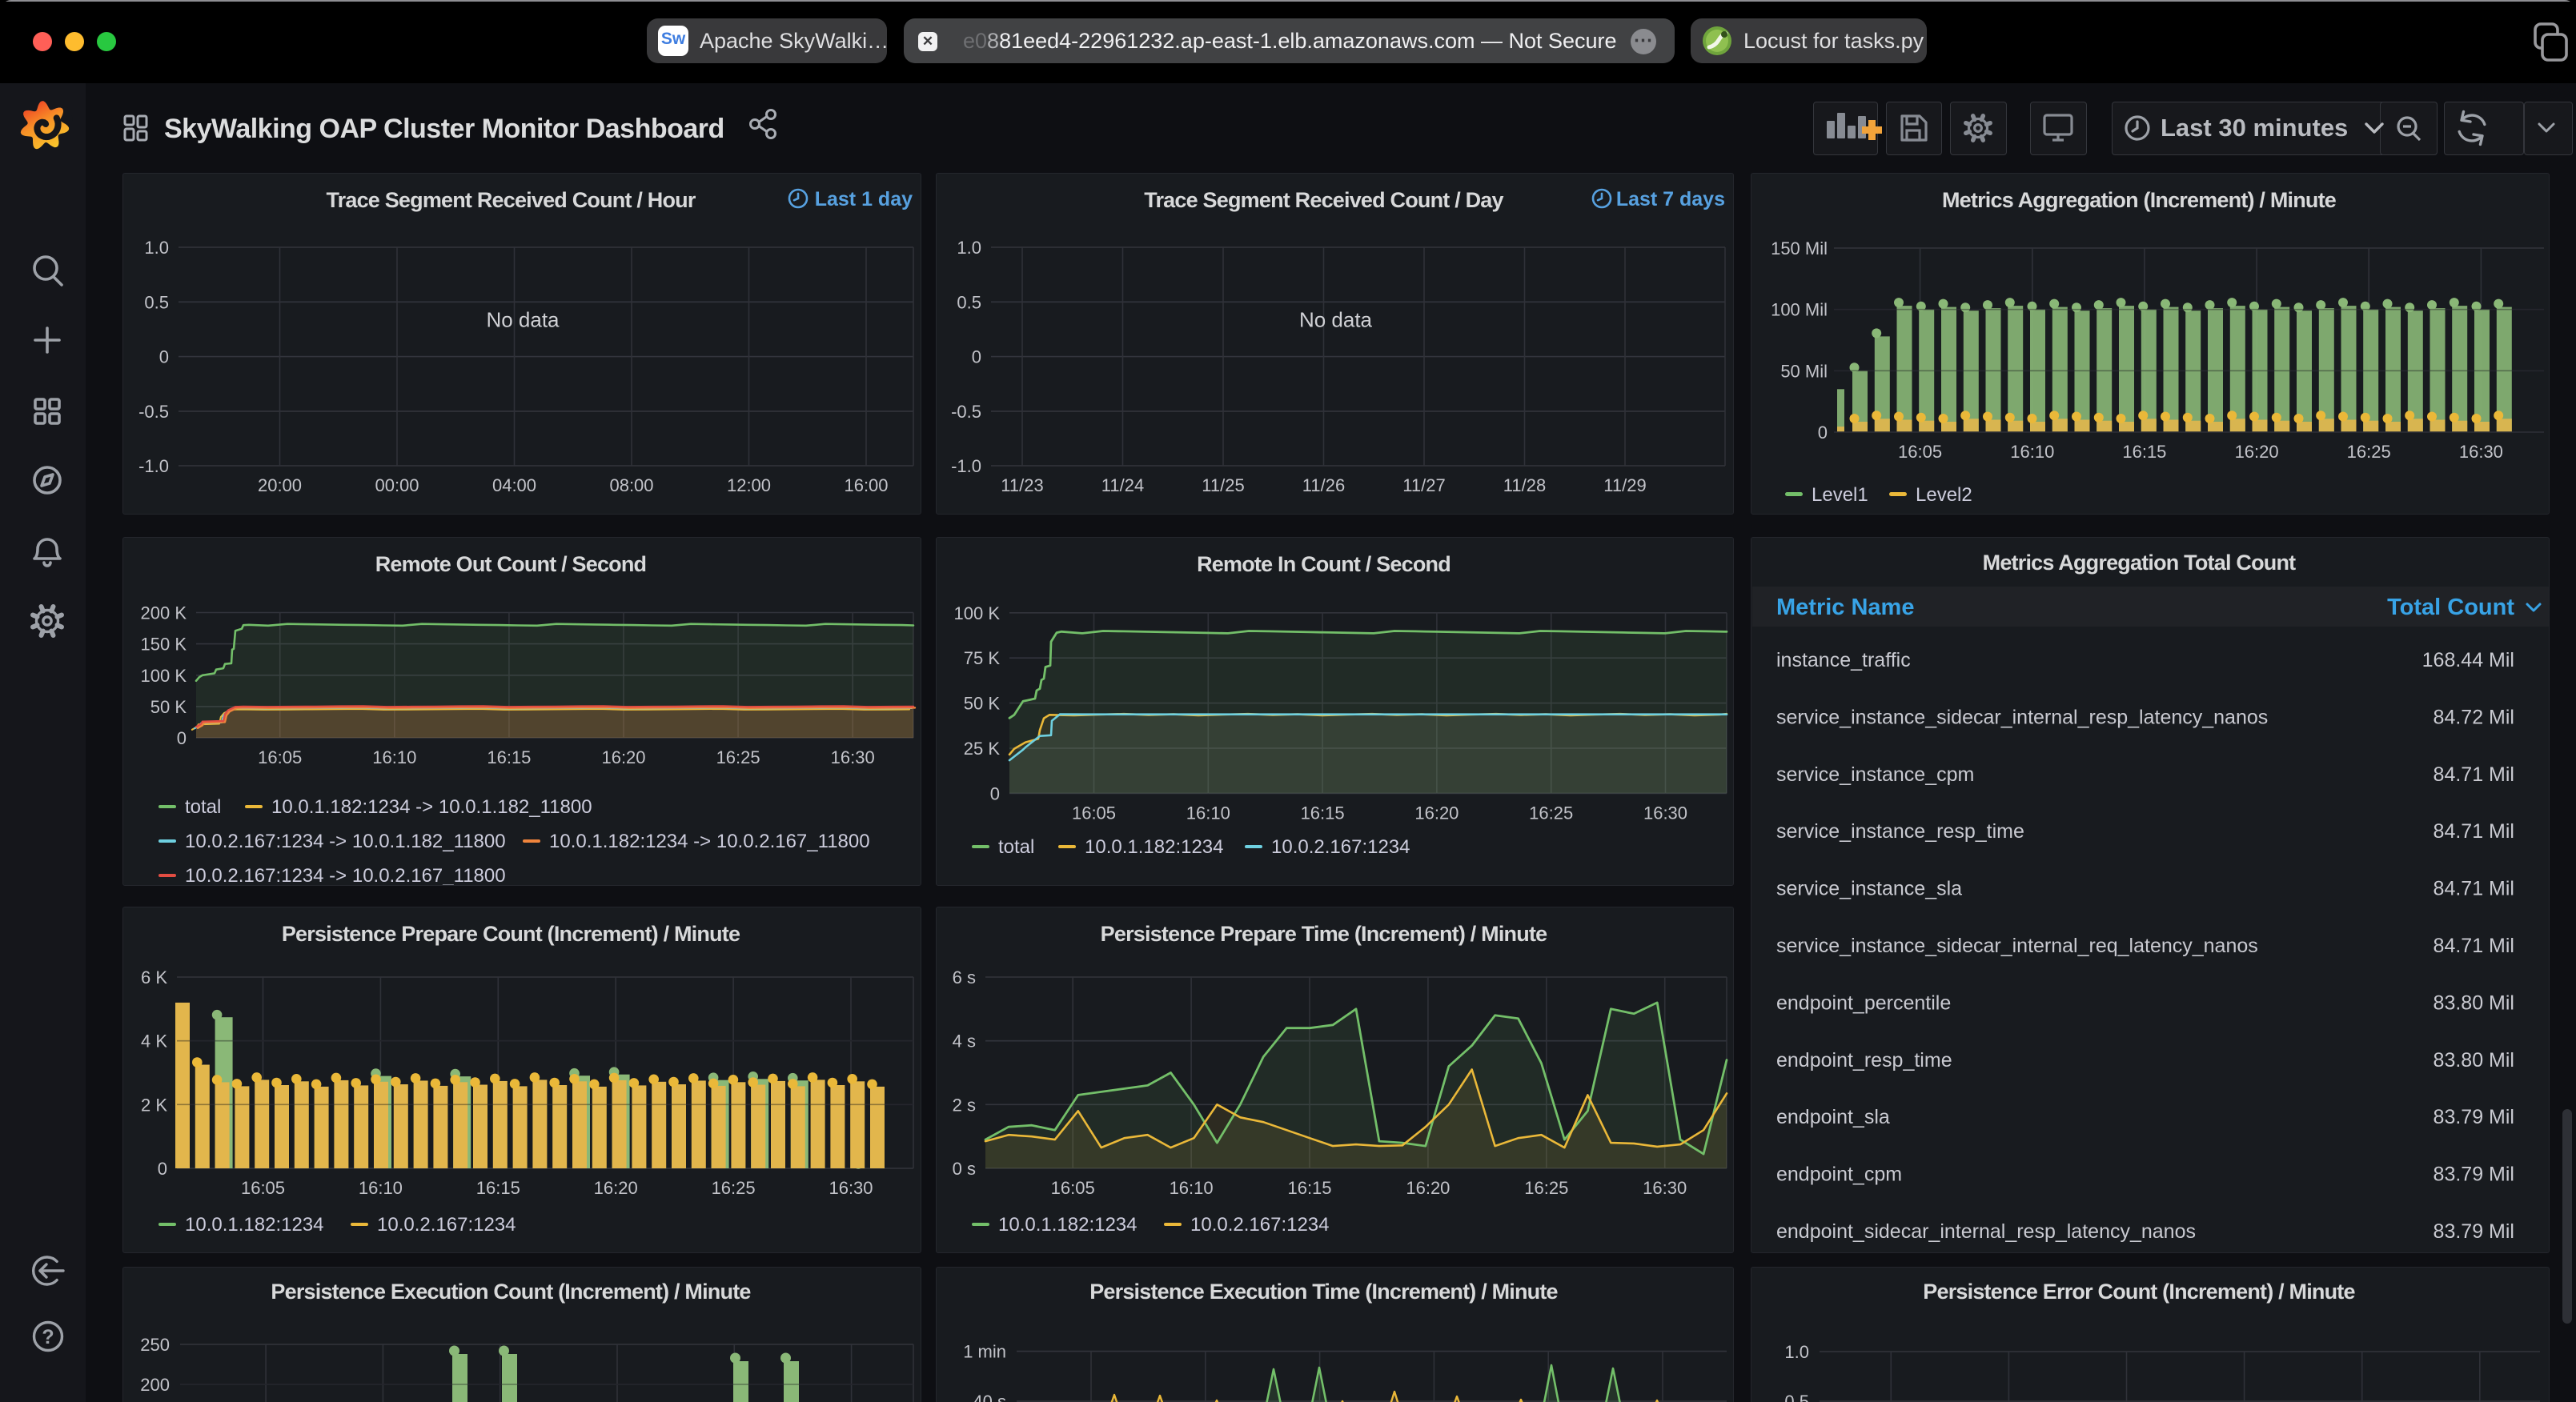 This screenshot has height=1402, width=2576. Describe the element at coordinates (864, 199) in the screenshot. I see `svg-text: Last 1 day` at that location.